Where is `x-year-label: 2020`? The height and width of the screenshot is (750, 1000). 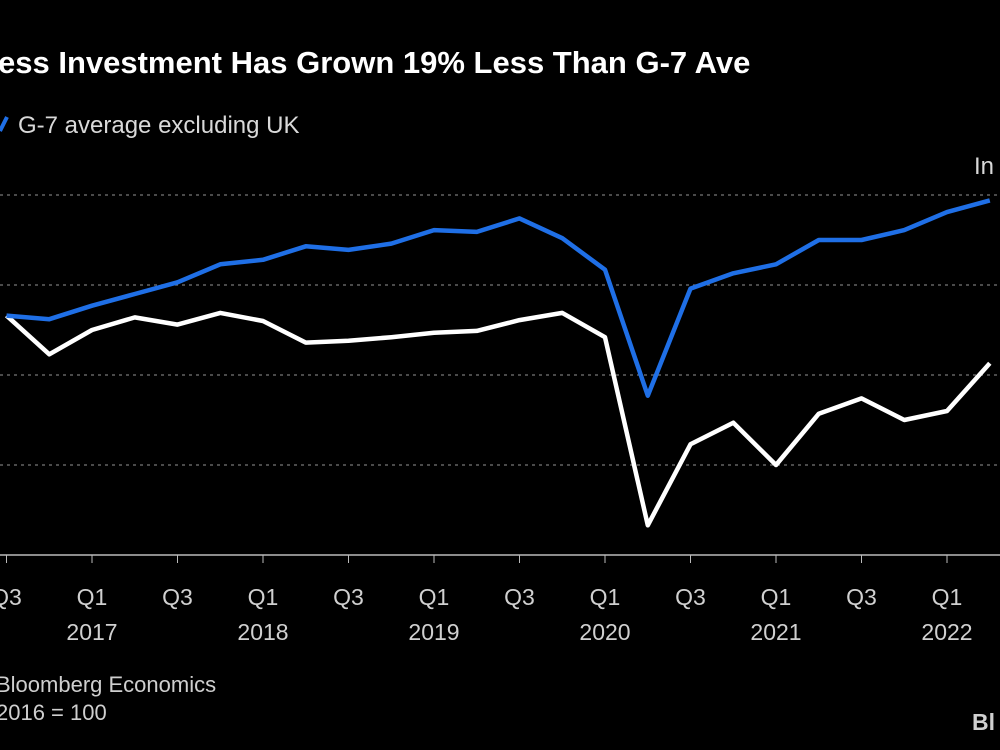
x-year-label: 2020 is located at coordinates (604, 632).